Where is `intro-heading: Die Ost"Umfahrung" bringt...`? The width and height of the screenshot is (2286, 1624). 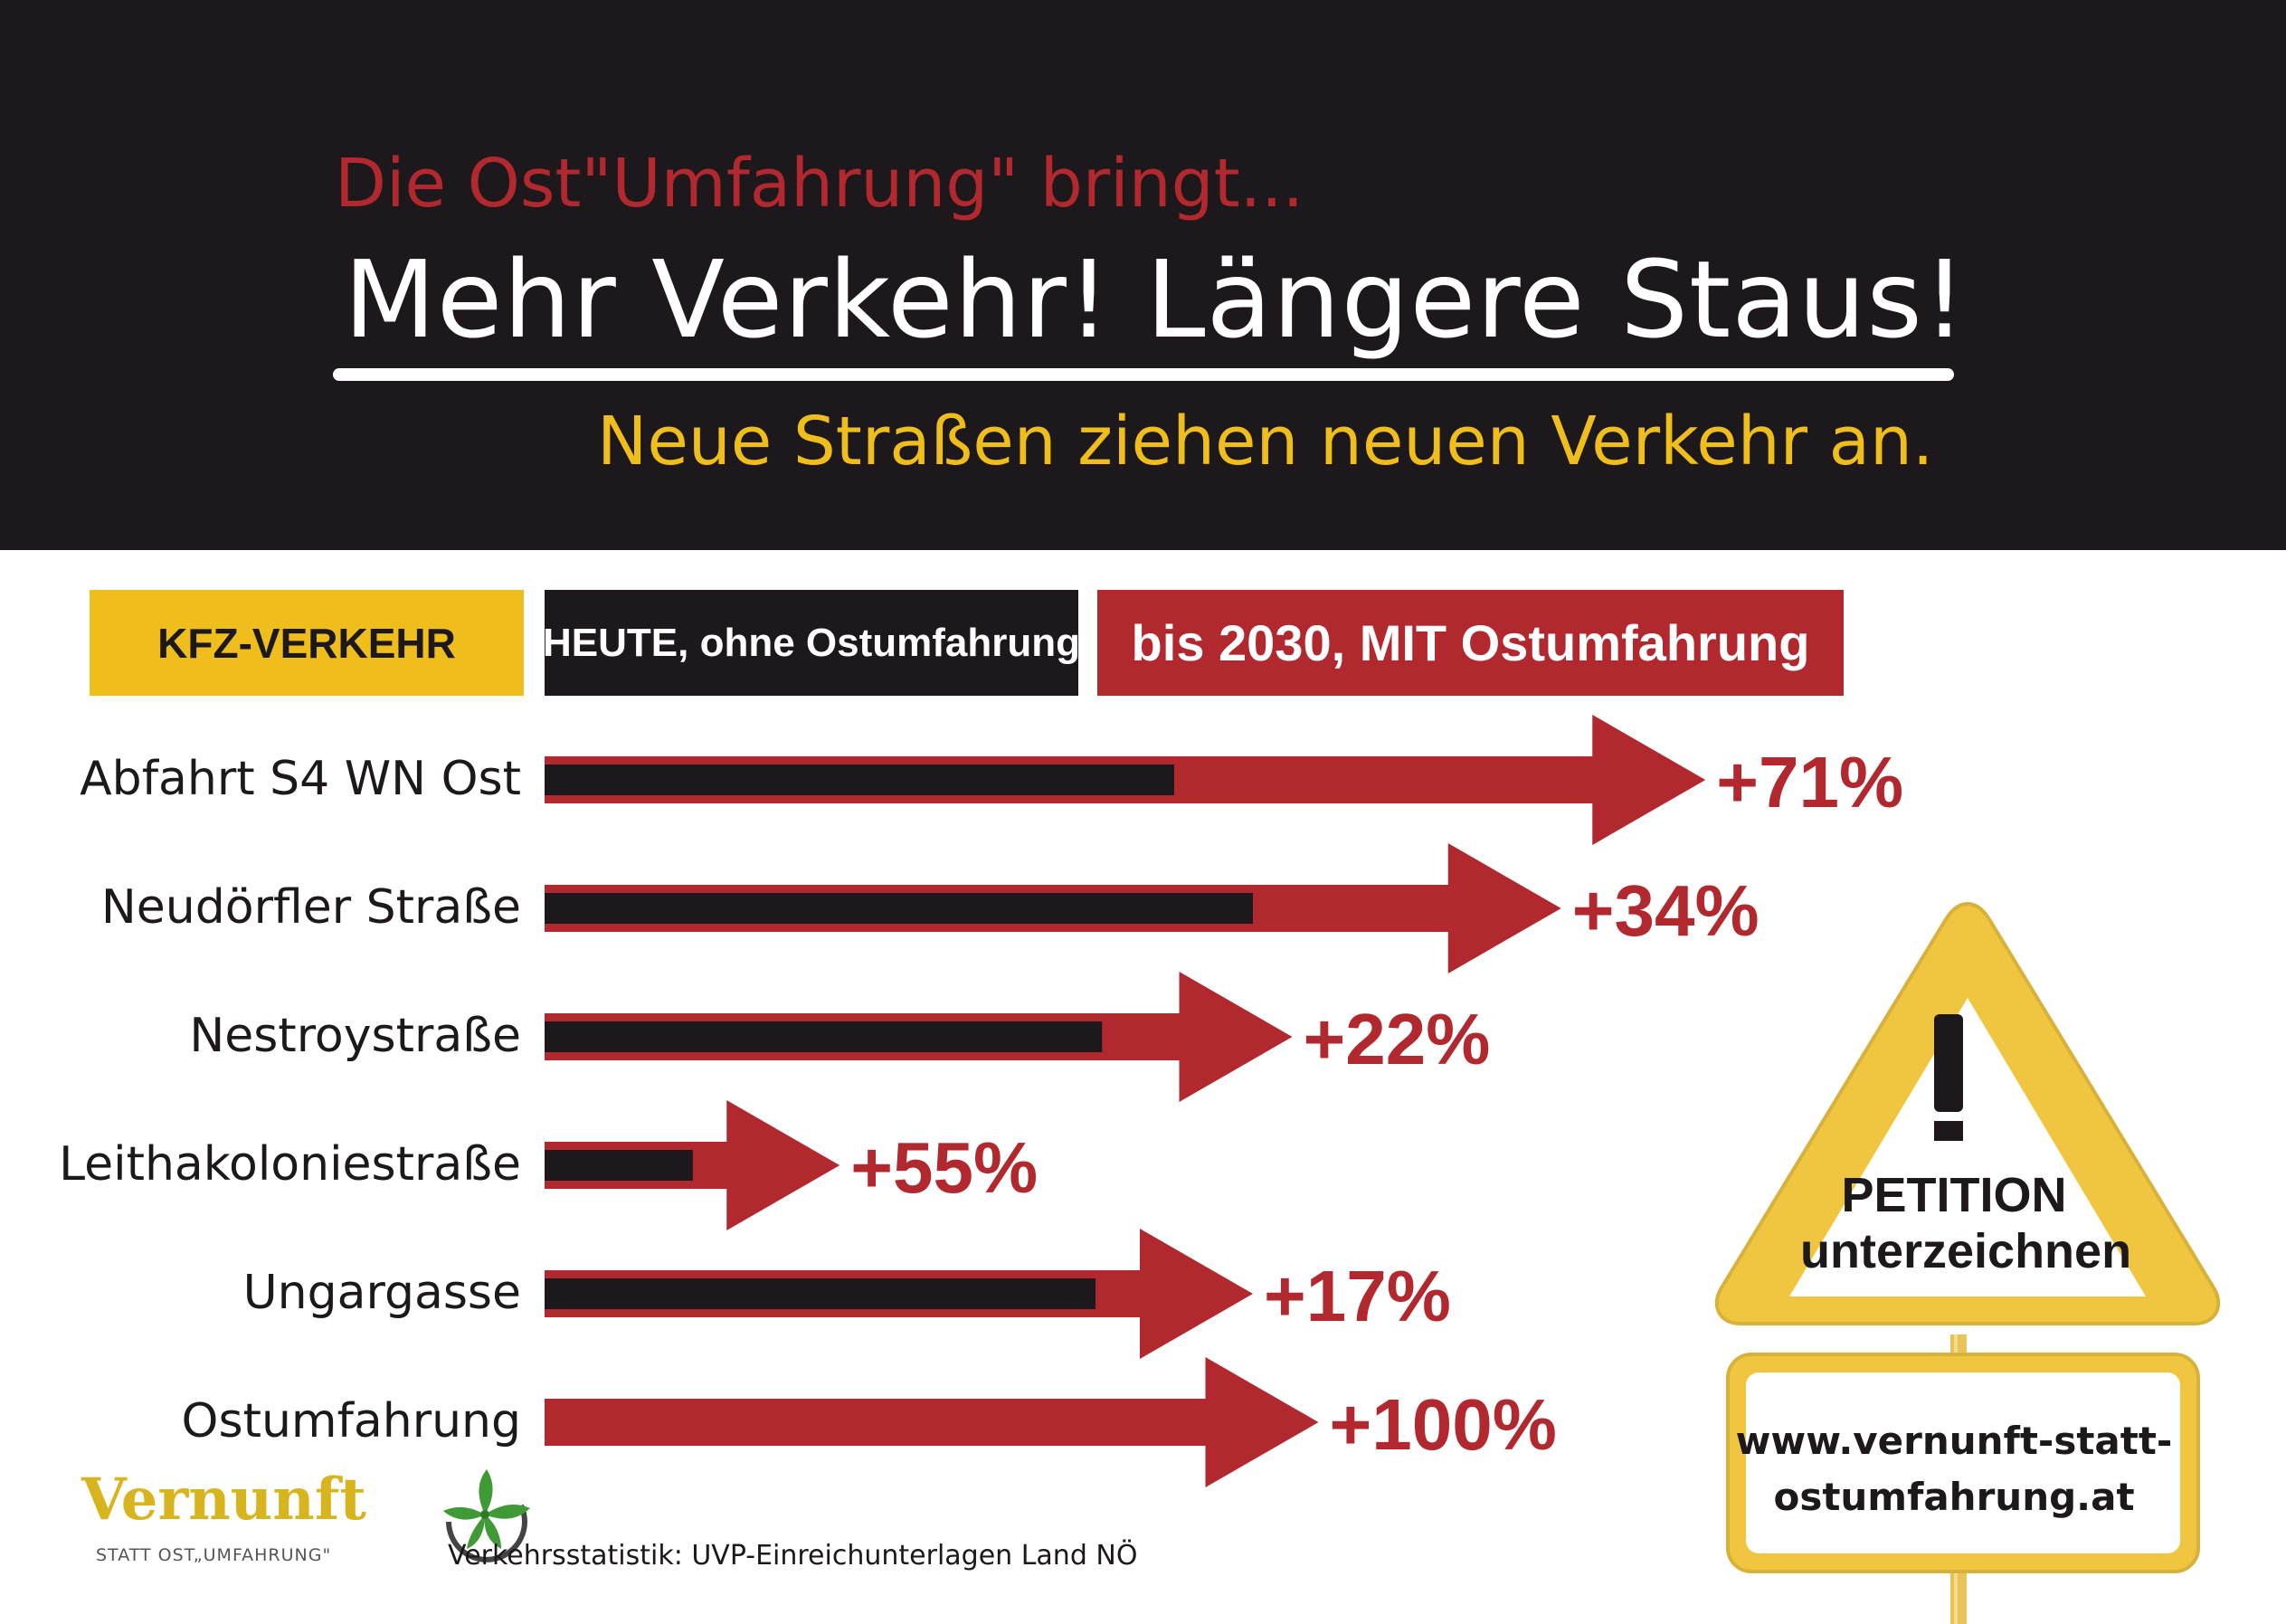
intro-heading: Die Ost"Umfahrung" bringt... is located at coordinates (819, 184).